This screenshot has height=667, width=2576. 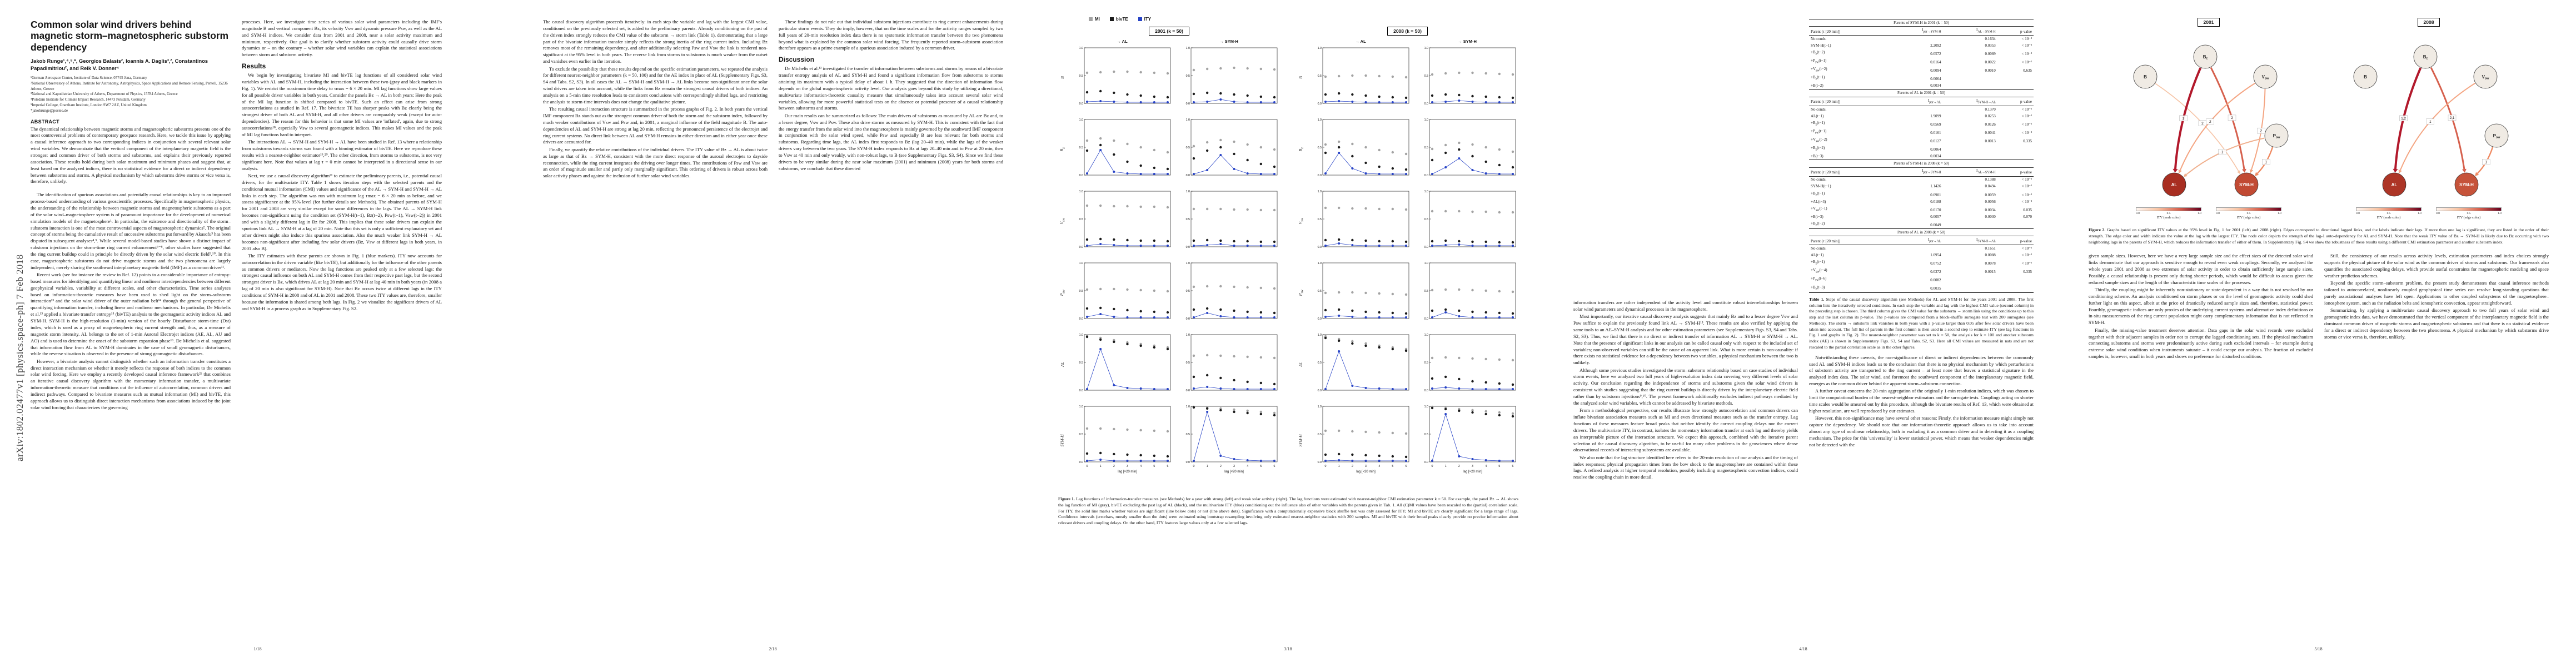 I want to click on table-cell: 0.035, so click(x=2027, y=209).